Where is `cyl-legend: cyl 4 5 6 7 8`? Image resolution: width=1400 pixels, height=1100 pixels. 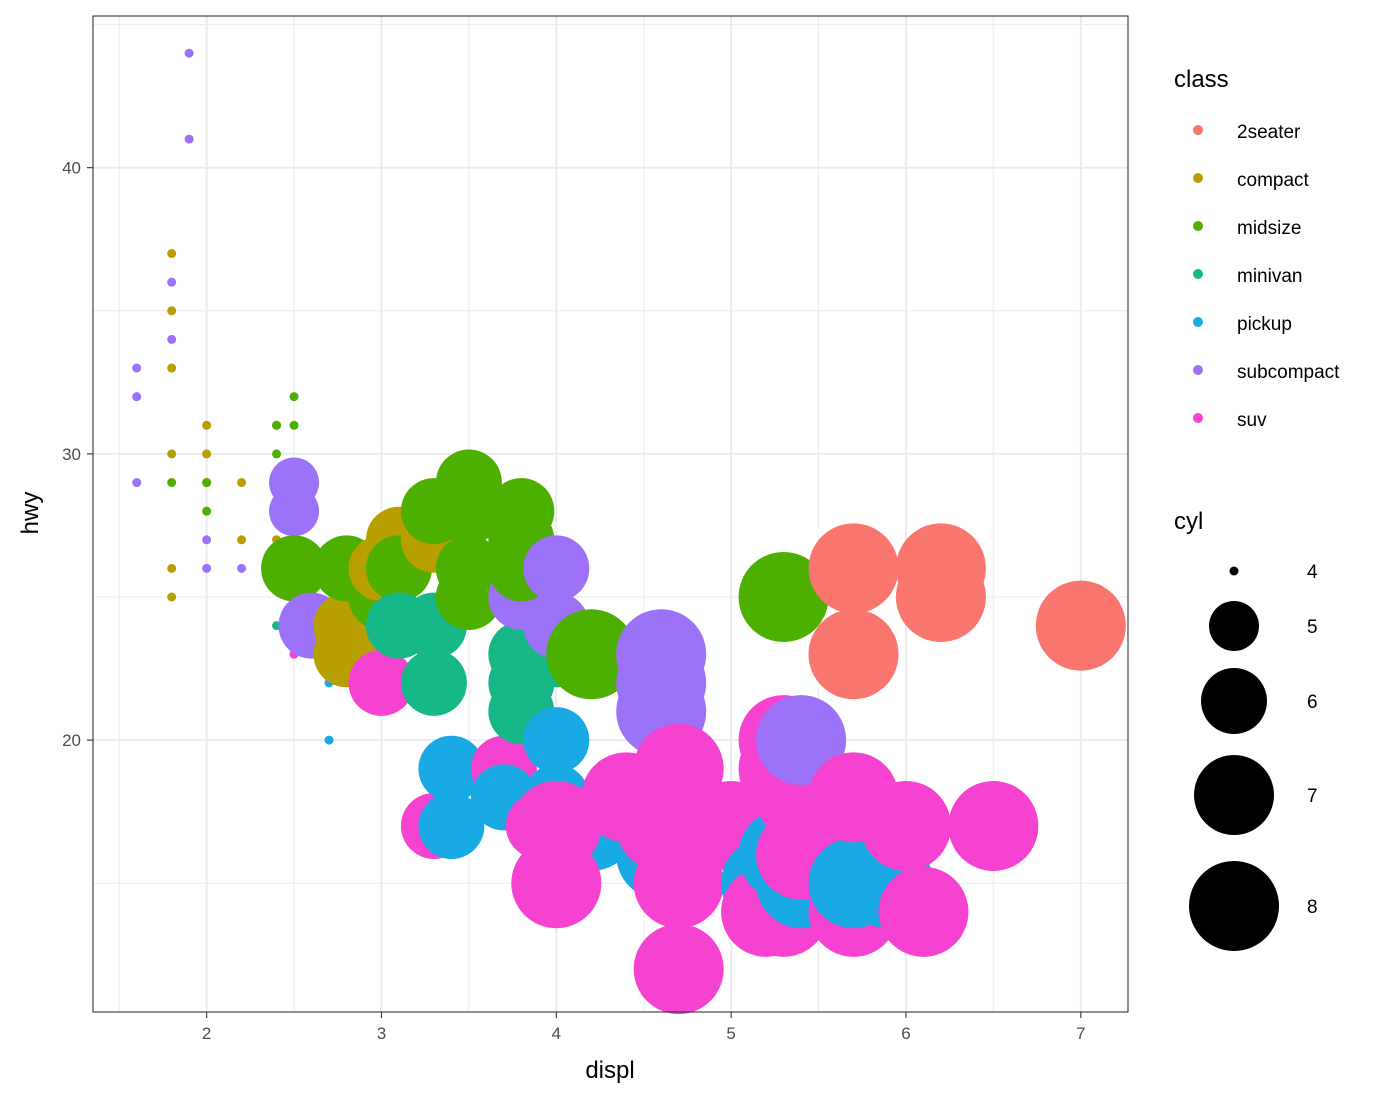
cyl-legend: cyl 4 5 6 7 8 is located at coordinates (1246, 729).